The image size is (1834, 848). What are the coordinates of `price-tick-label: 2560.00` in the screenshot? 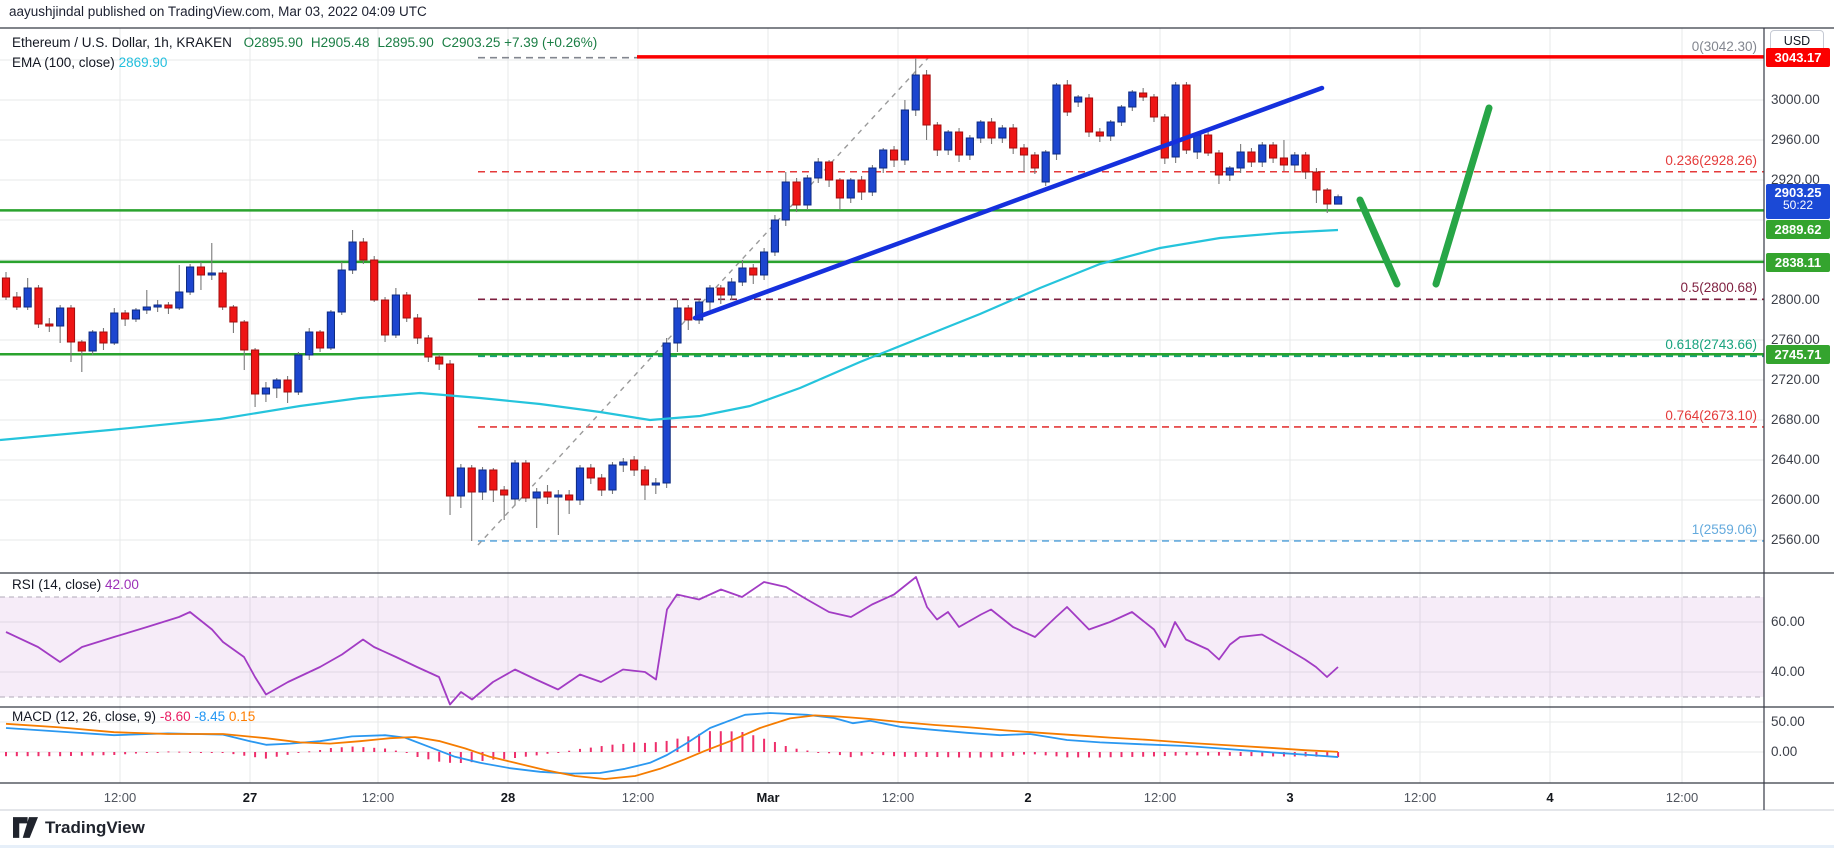 It's located at (1795, 539).